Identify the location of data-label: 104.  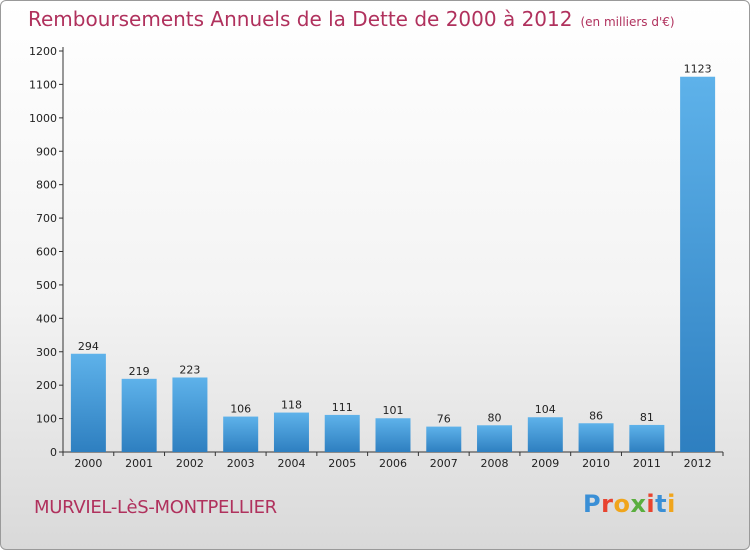
(545, 409).